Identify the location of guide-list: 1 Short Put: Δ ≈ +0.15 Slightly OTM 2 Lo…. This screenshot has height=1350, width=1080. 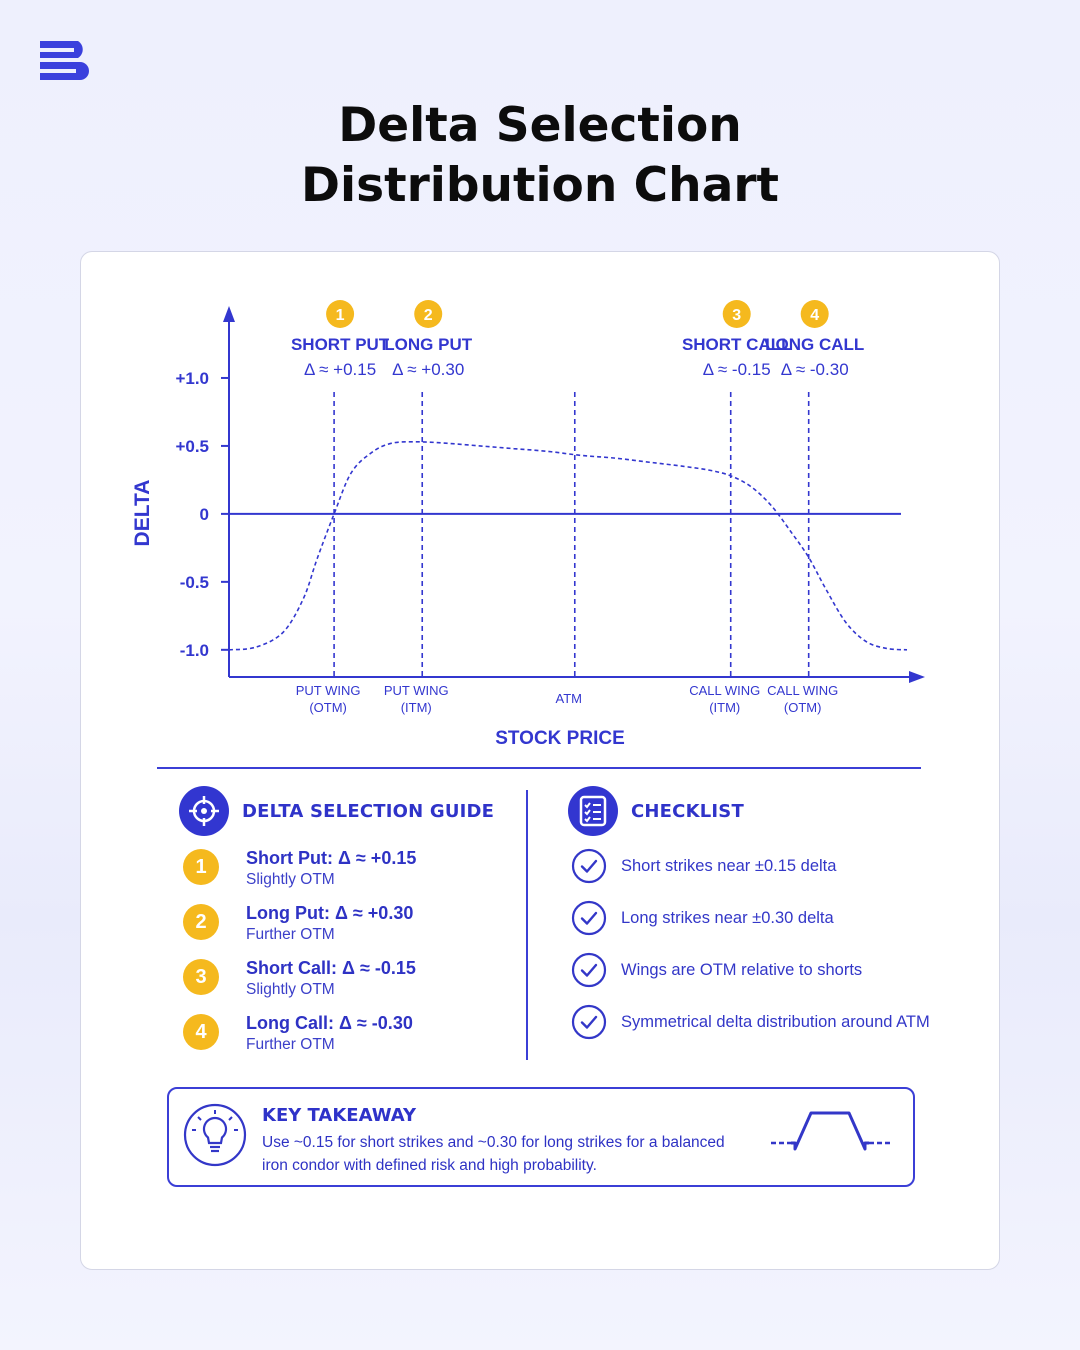
(348, 958).